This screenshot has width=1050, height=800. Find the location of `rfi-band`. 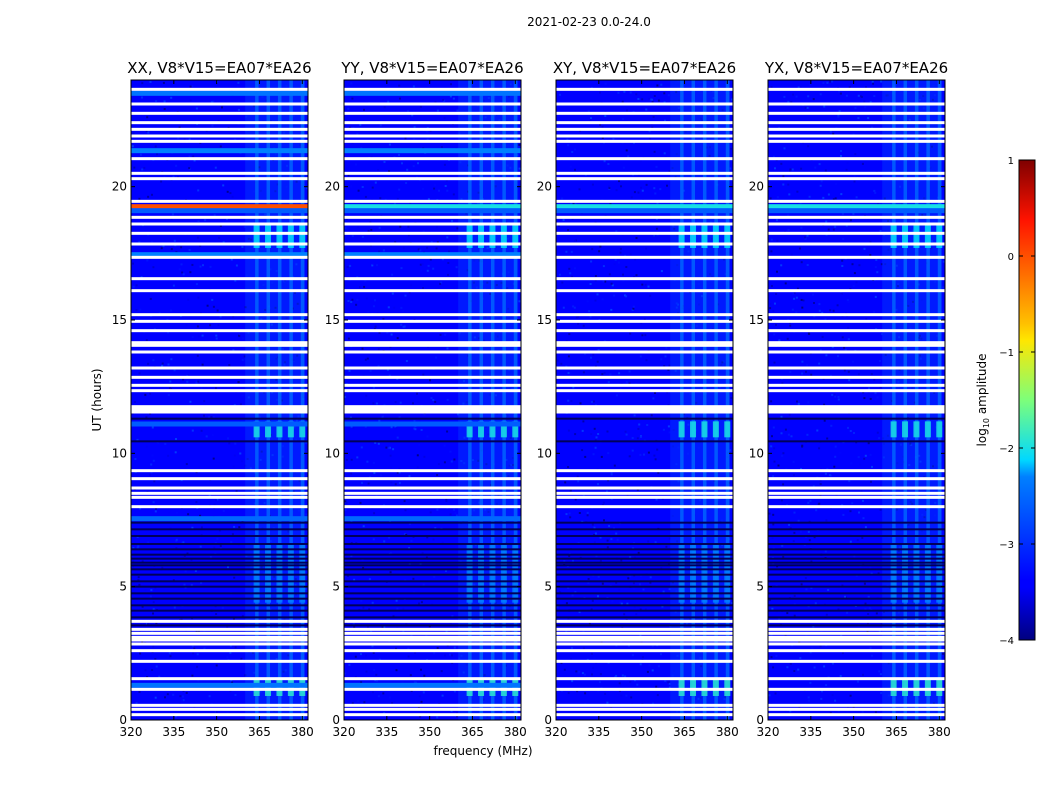

rfi-band is located at coordinates (700, 400).